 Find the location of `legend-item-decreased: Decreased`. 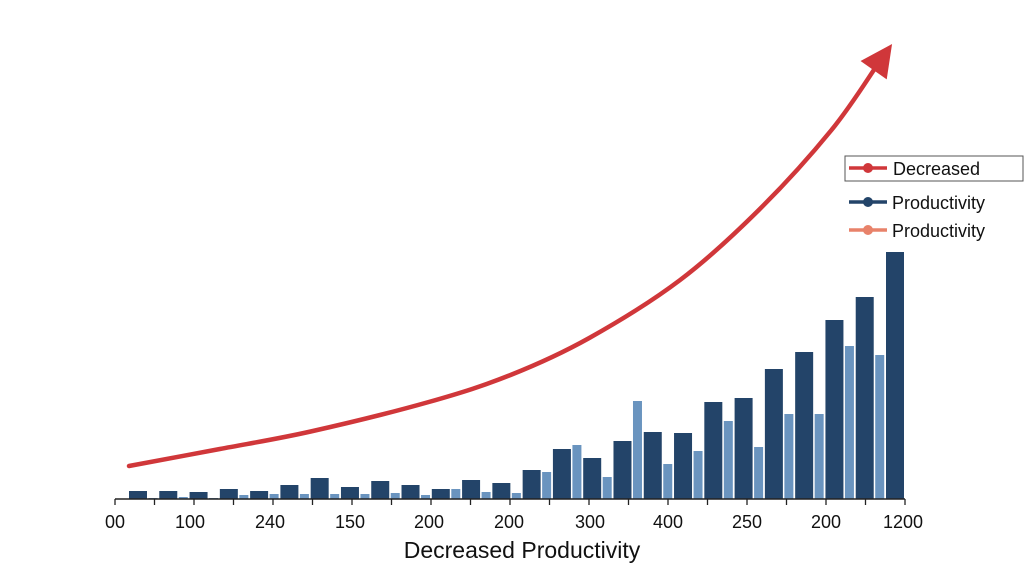

legend-item-decreased: Decreased is located at coordinates (914, 169).